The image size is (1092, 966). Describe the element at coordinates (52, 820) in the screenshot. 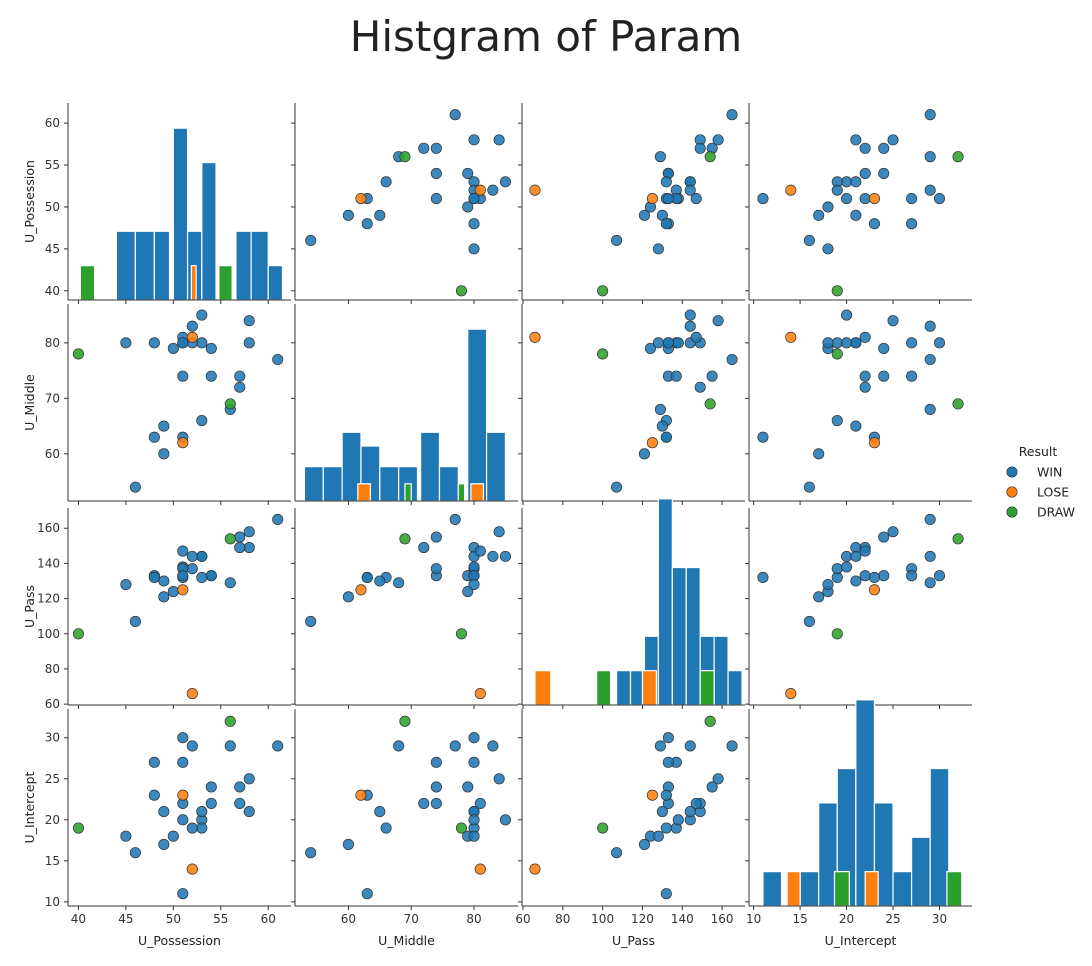

I see `y-tick-label: 20` at that location.